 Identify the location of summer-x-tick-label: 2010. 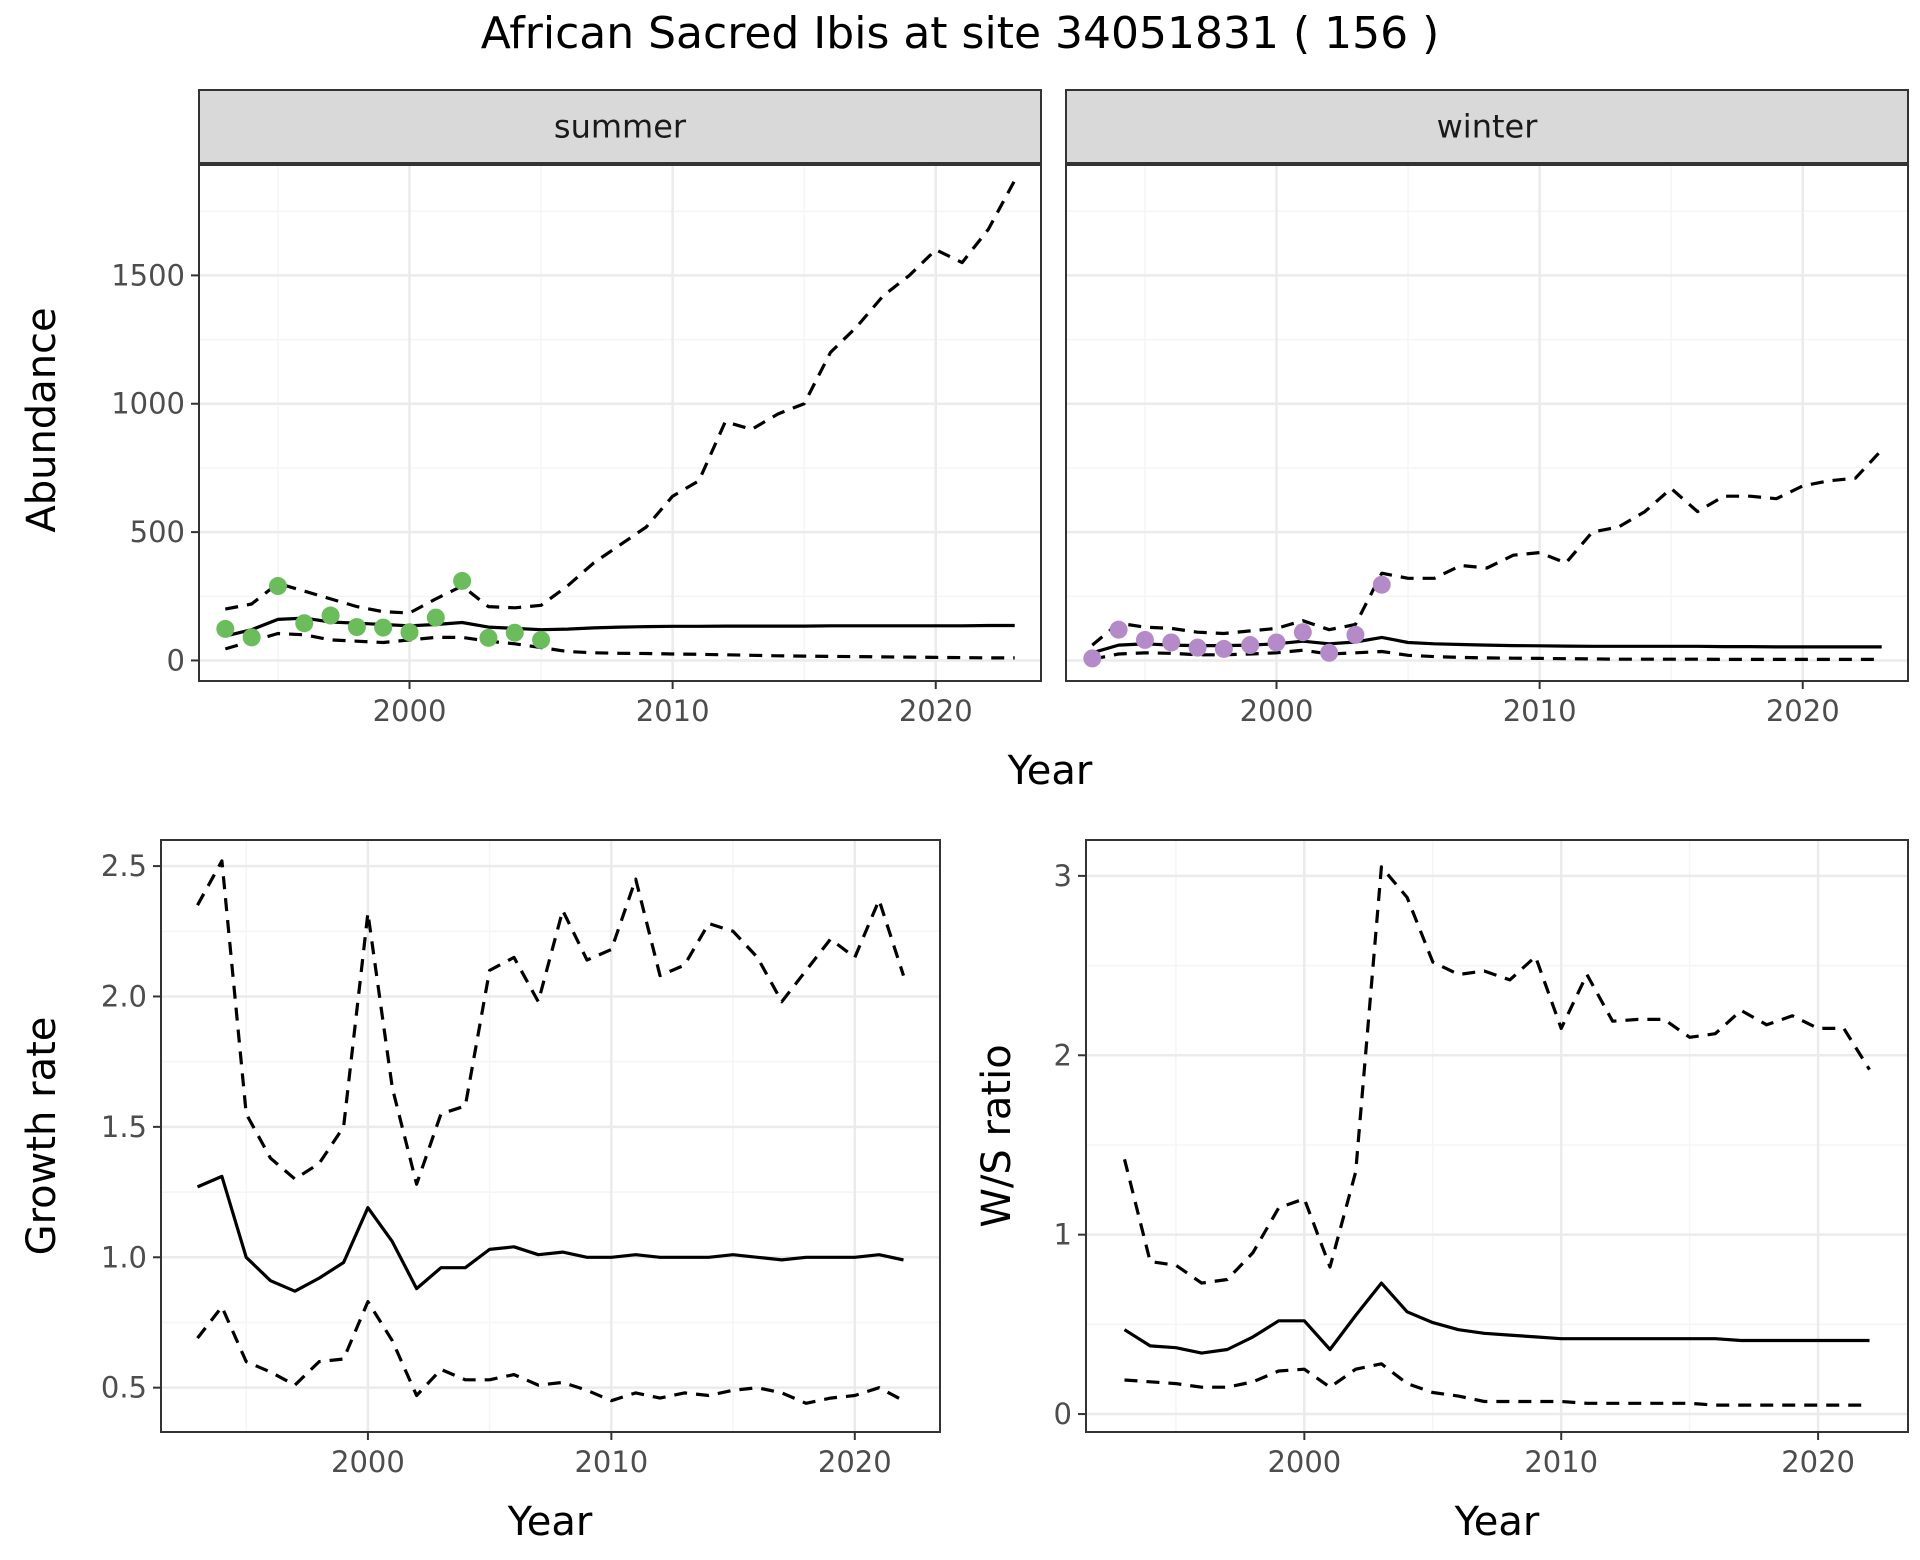
(673, 711).